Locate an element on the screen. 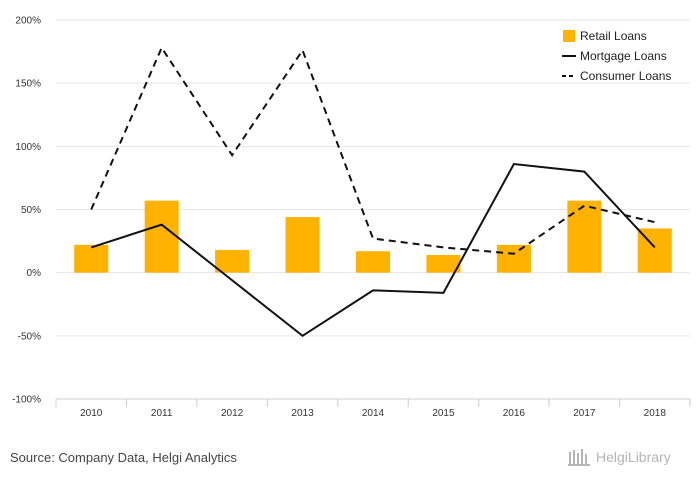 The image size is (700, 483). helgi-library-logo: HelgiLibrary is located at coordinates (619, 457).